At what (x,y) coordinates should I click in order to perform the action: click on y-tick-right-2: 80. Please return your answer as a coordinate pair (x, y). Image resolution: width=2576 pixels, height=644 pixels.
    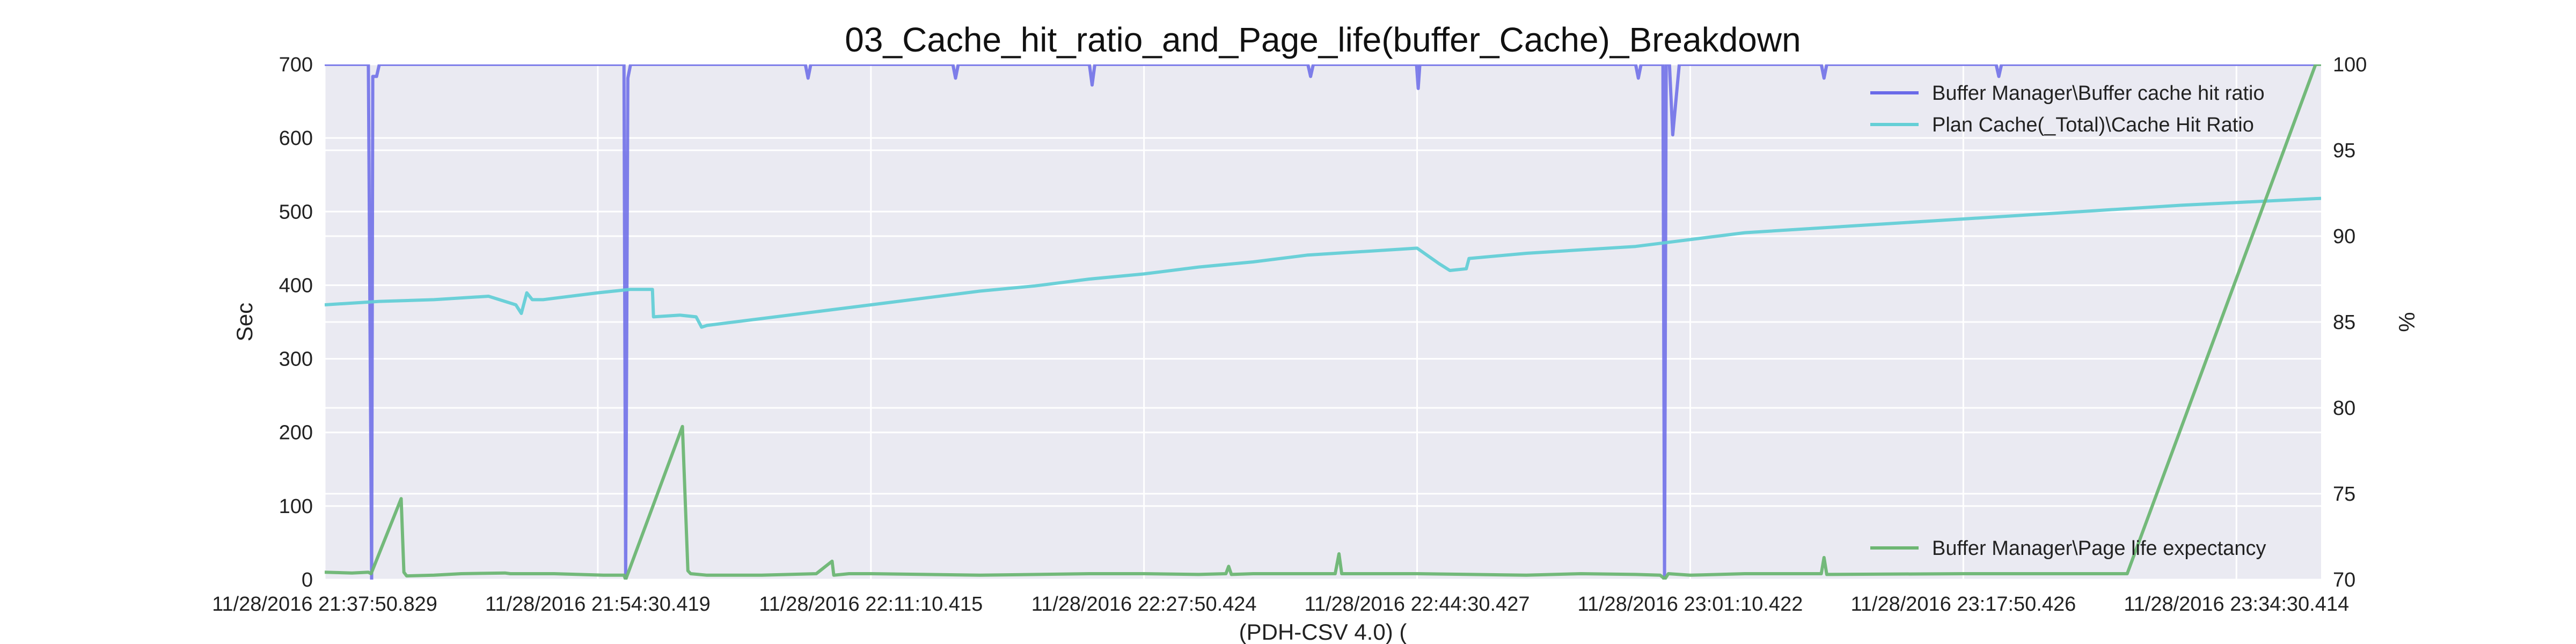
    Looking at the image, I should click on (2344, 408).